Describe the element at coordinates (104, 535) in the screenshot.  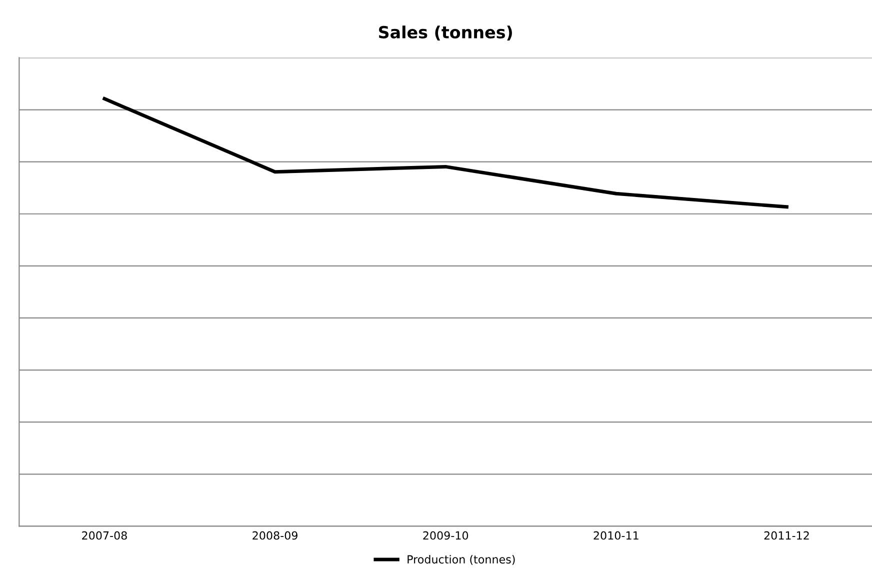
I see `x-tick-label: 2007-08` at that location.